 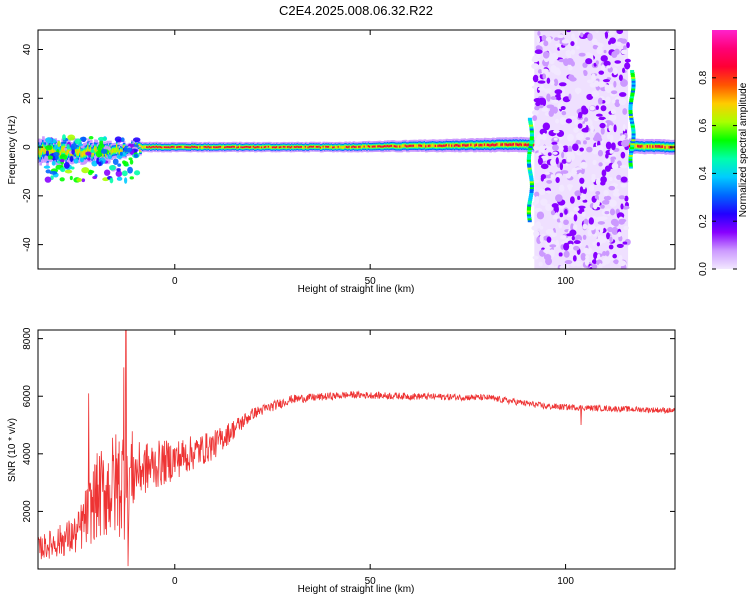 What do you see at coordinates (703, 221) in the screenshot?
I see `colorbar-tick-label: 0.2` at bounding box center [703, 221].